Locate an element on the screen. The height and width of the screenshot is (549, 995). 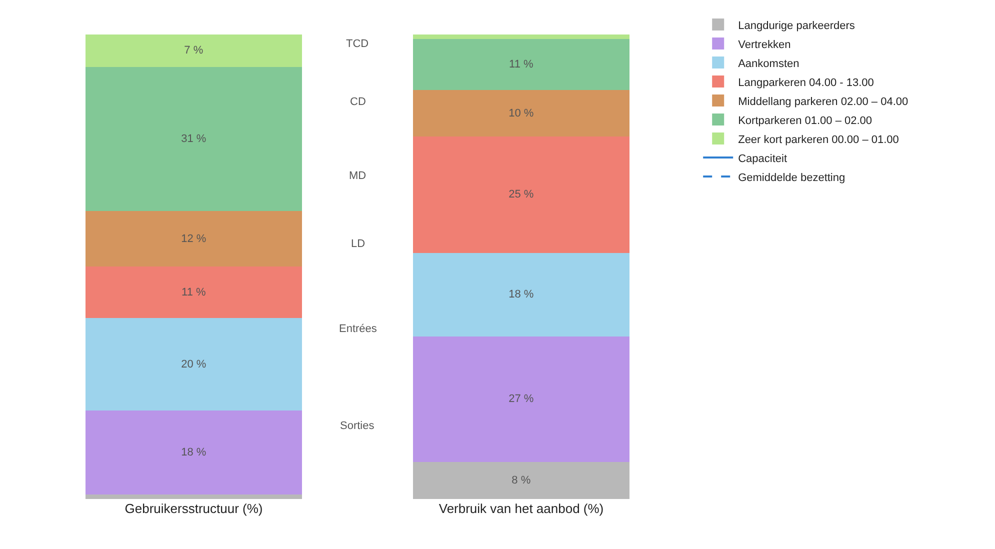
annotation: Entrées is located at coordinates (358, 329).